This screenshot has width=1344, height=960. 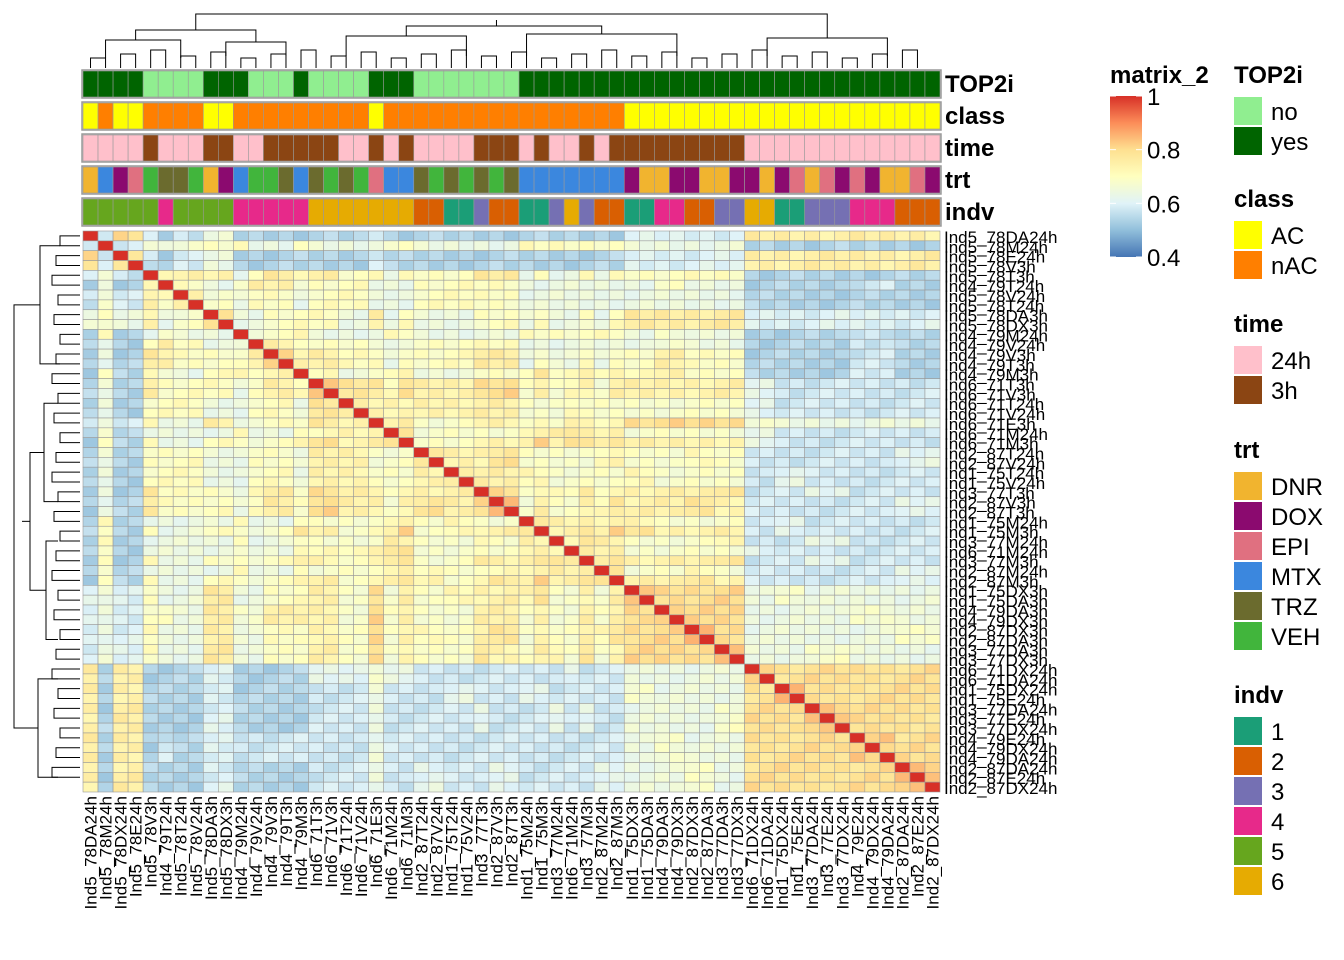 I want to click on annotation-cell-TOP2i, so click(x=932, y=84).